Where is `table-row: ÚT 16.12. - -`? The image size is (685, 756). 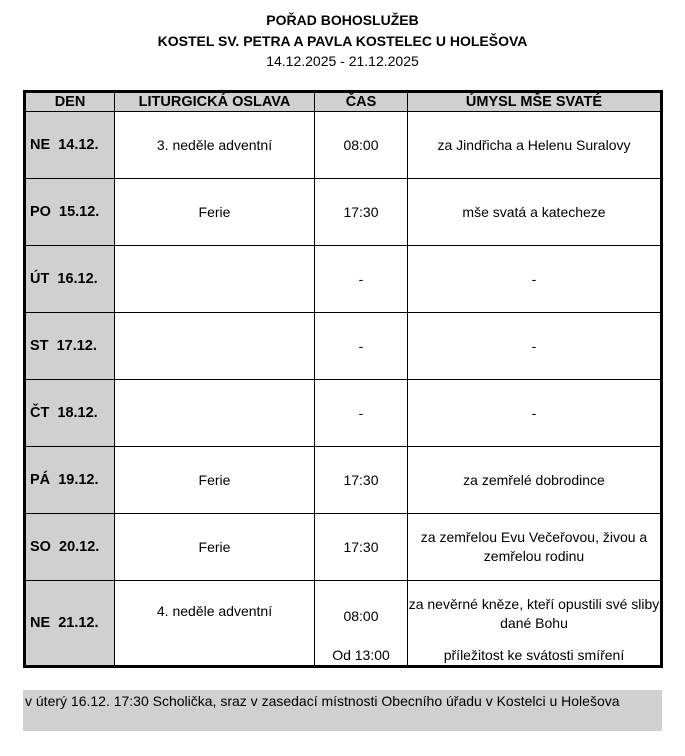 table-row: ÚT 16.12. - - is located at coordinates (343, 279).